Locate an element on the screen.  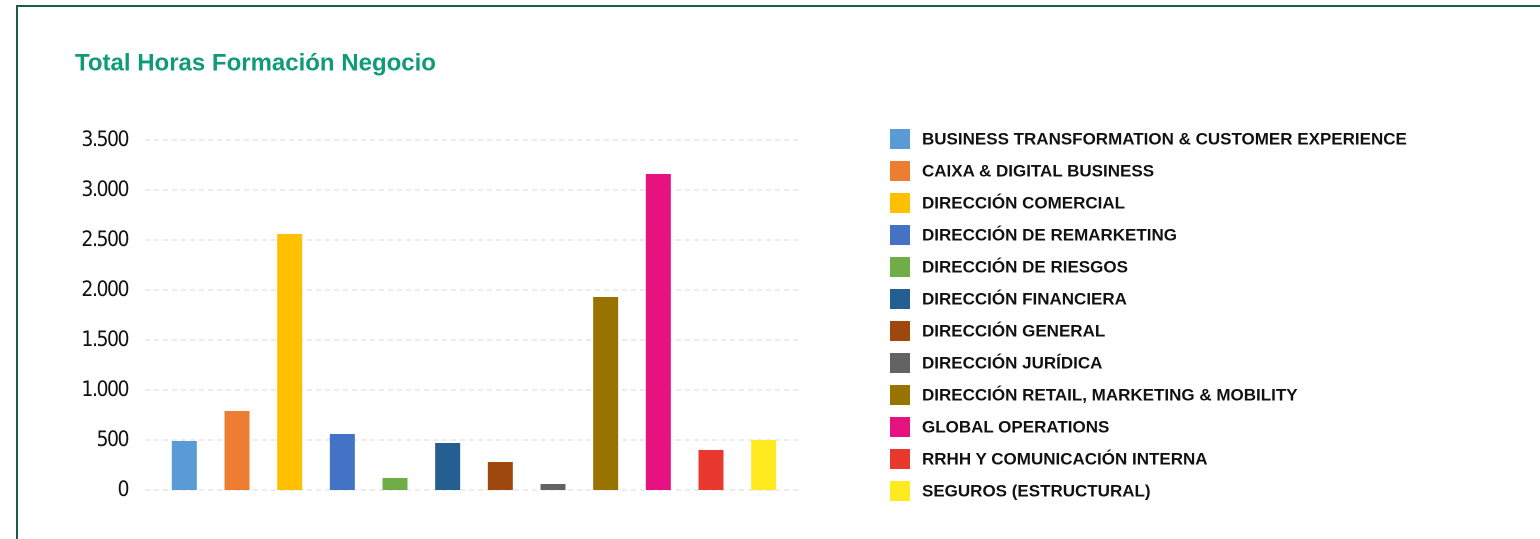
legend-label: CAIXA & DIGITAL BUSINESS is located at coordinates (1038, 170).